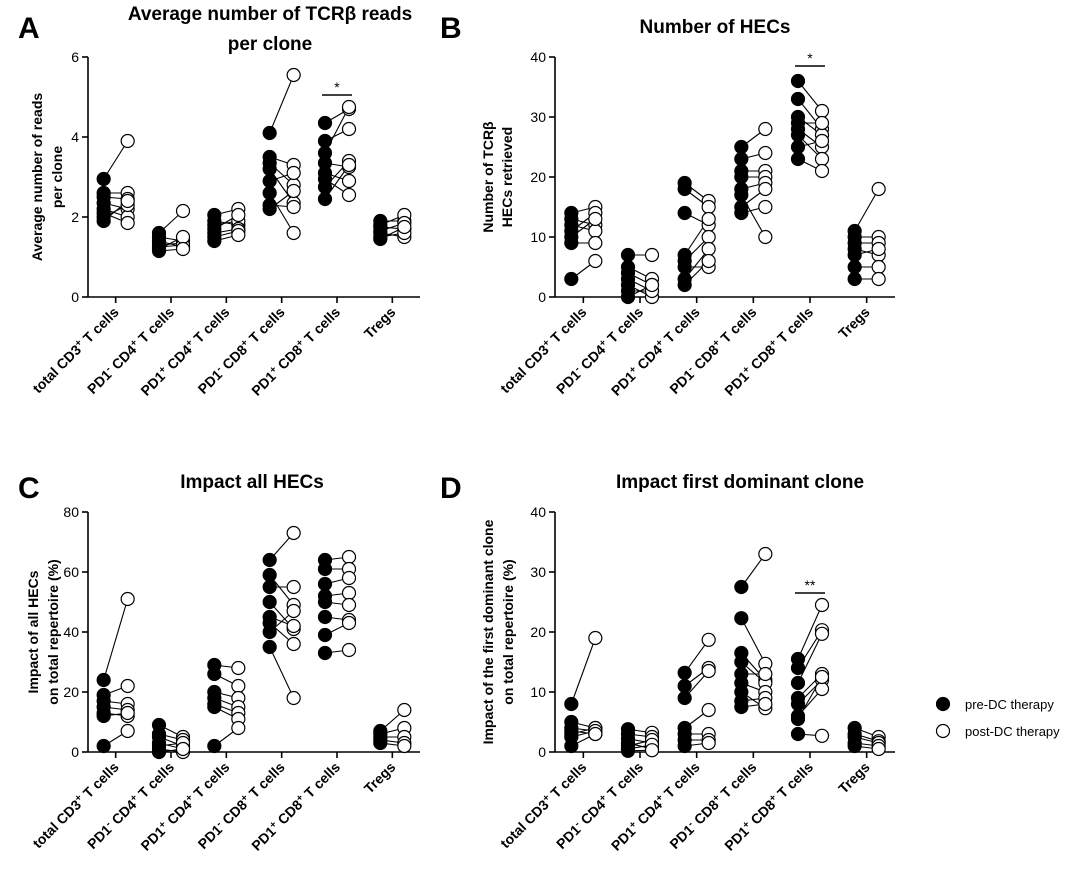 This screenshot has width=1072, height=877. What do you see at coordinates (810, 58) in the screenshot?
I see `significance-label: *` at bounding box center [810, 58].